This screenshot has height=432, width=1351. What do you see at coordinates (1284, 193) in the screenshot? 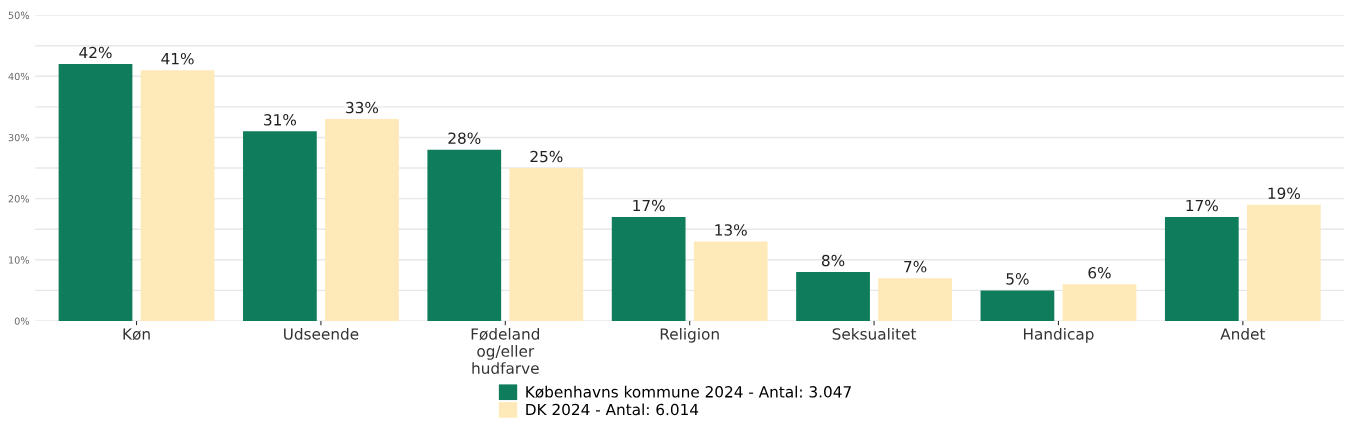
I see `data-label: 19%` at bounding box center [1284, 193].